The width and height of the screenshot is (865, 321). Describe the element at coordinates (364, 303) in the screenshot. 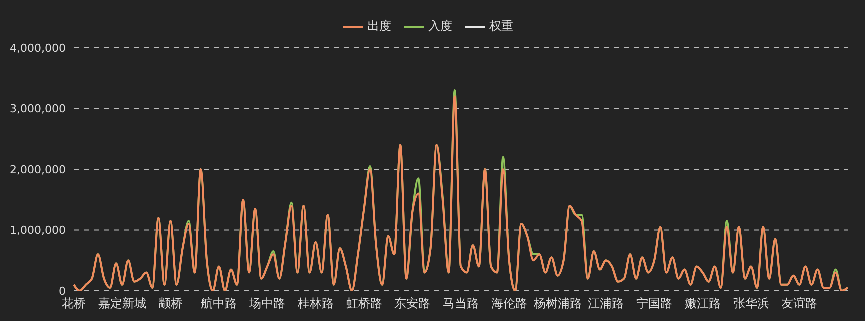

I see `x-tick-label: 虹桥路` at that location.